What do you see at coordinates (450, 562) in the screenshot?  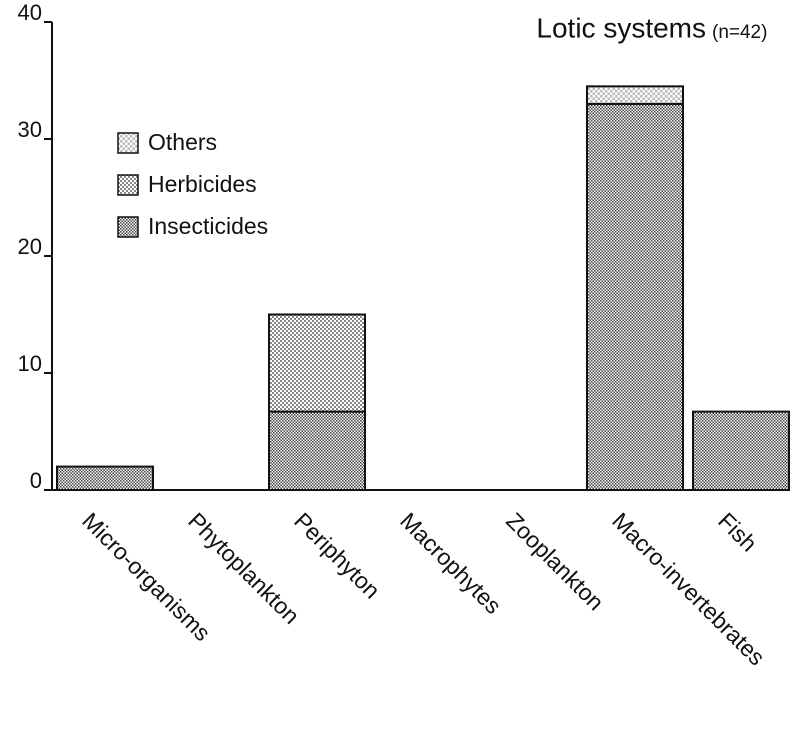 I see `x-tick-label: Macrophytes` at bounding box center [450, 562].